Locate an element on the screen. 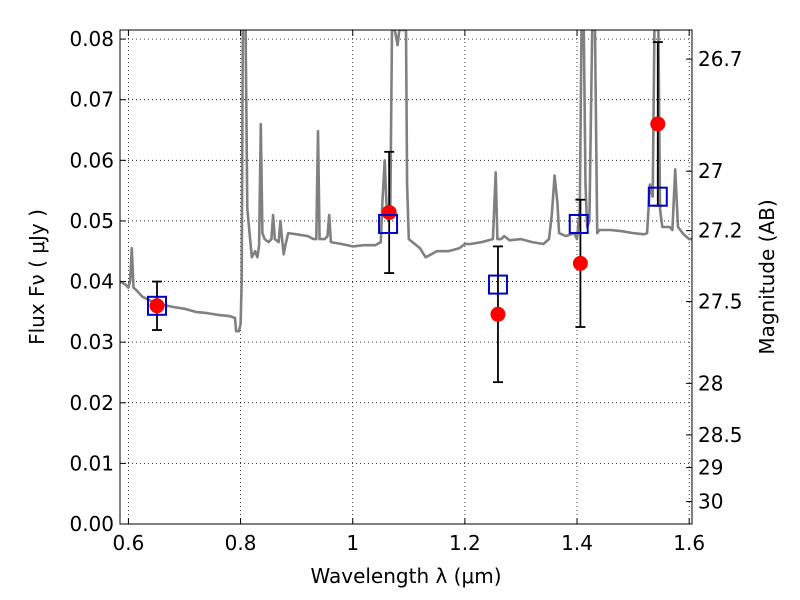 The height and width of the screenshot is (600, 800). x-tick-label: 1.2 is located at coordinates (465, 543).